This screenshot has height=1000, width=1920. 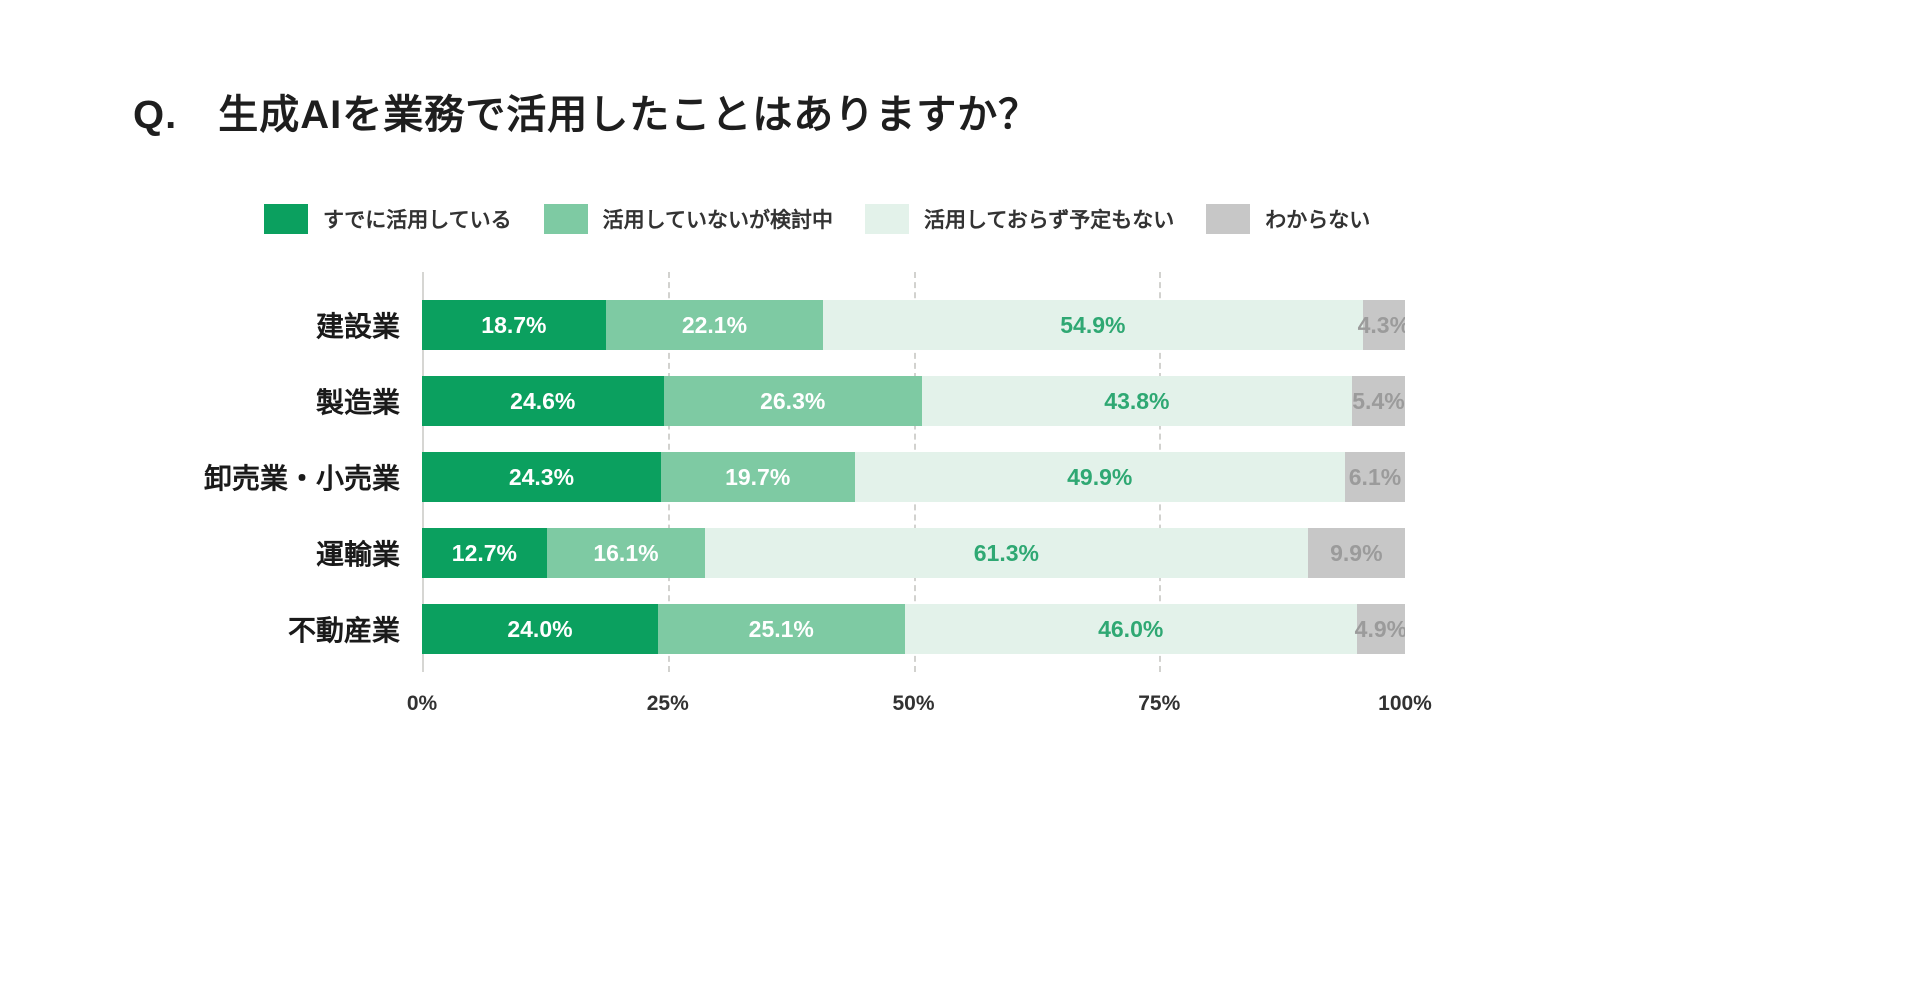 I want to click on legend-item: 活用していないが検討中, so click(x=688, y=219).